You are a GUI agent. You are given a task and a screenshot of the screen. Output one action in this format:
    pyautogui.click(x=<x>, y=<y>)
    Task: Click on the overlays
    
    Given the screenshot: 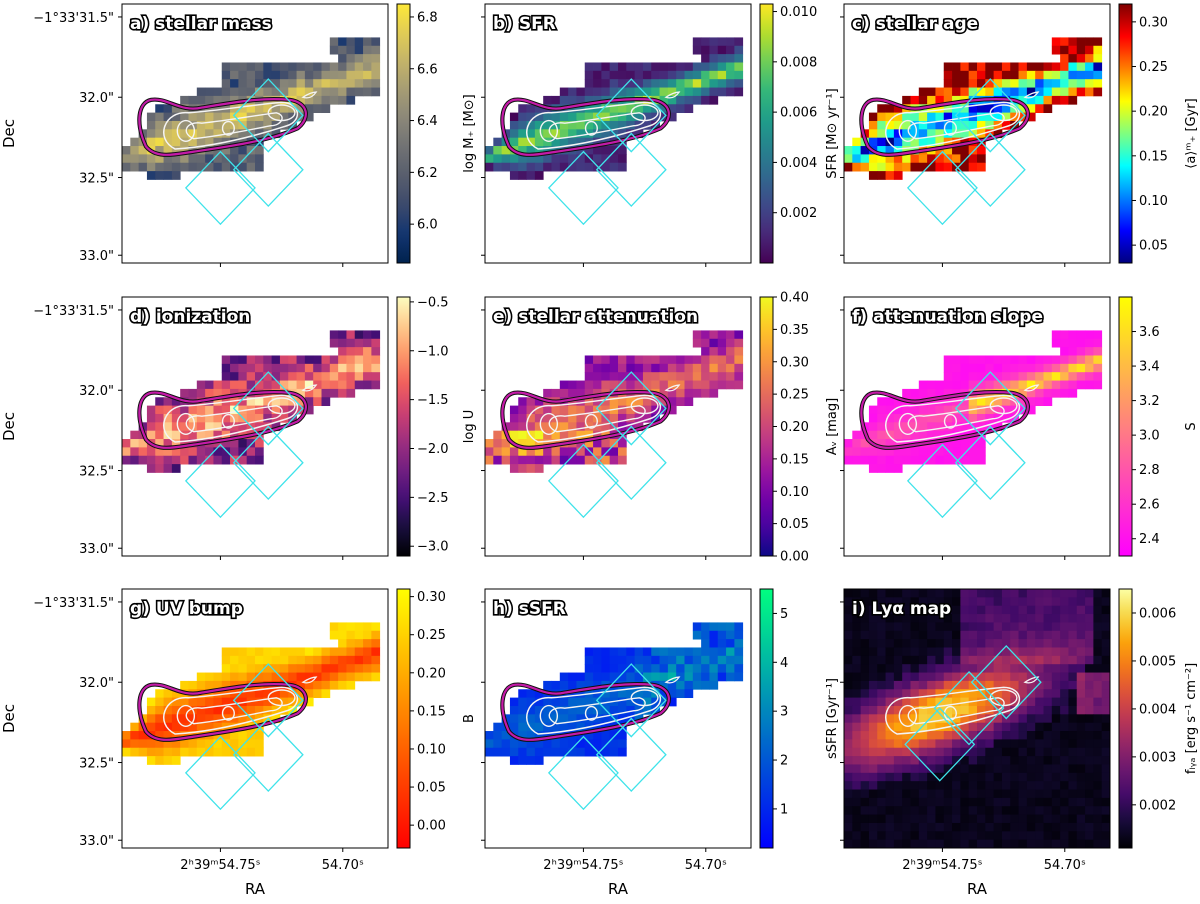 What is the action you would take?
    pyautogui.click(x=963, y=713)
    